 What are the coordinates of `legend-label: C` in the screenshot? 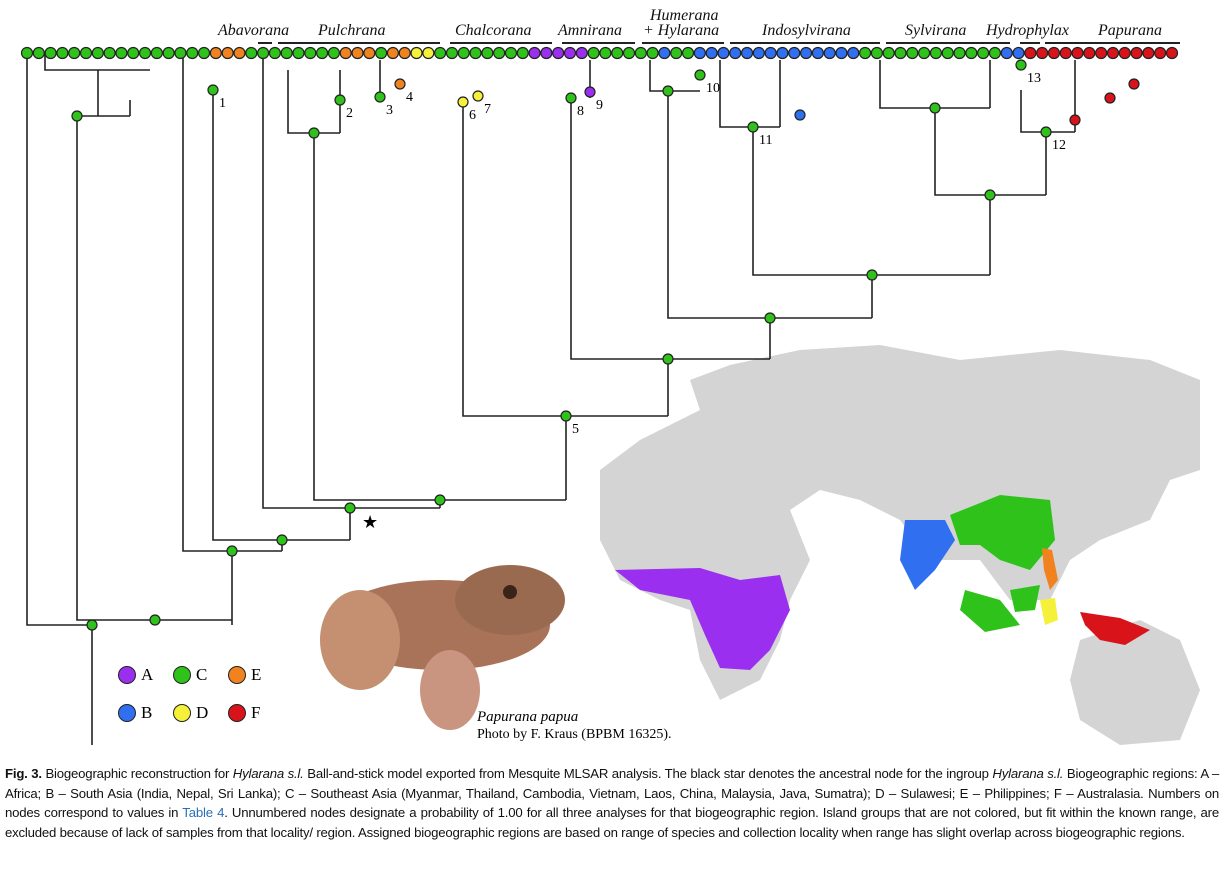 It's located at (202, 674).